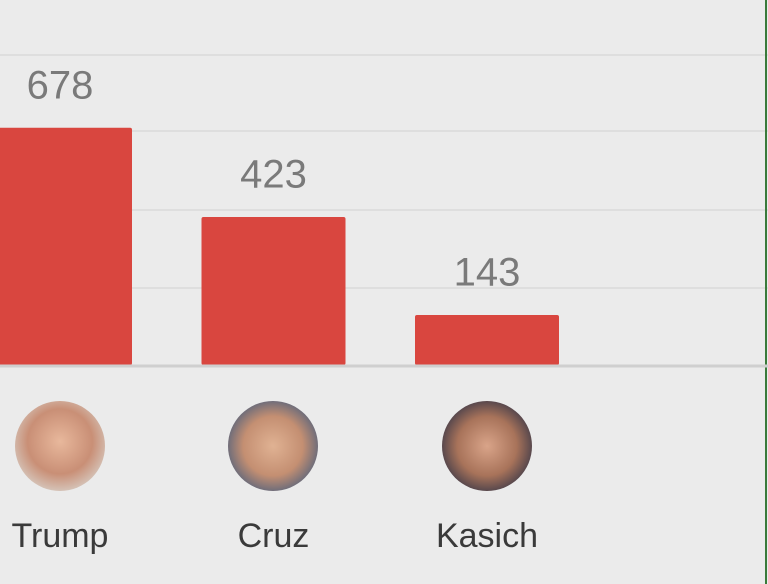  What do you see at coordinates (60, 85) in the screenshot?
I see `value-label: 678` at bounding box center [60, 85].